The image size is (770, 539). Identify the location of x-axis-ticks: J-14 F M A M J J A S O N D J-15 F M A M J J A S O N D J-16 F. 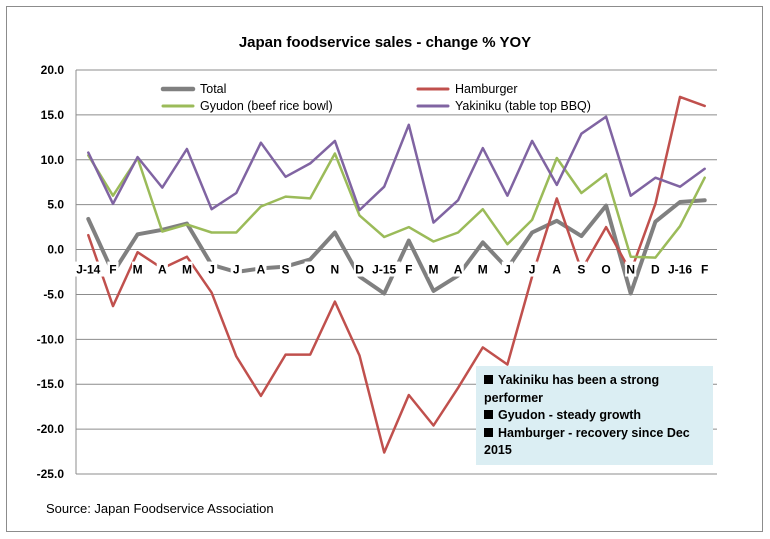
(391, 269).